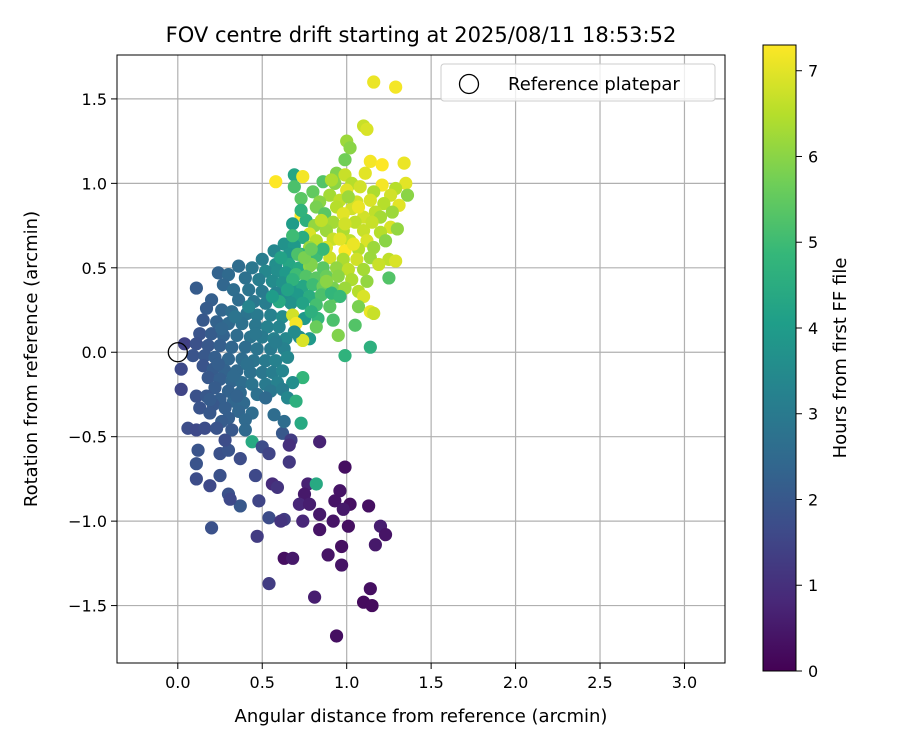 The image size is (900, 750). I want to click on colorbar-tick-label: 5, so click(813, 242).